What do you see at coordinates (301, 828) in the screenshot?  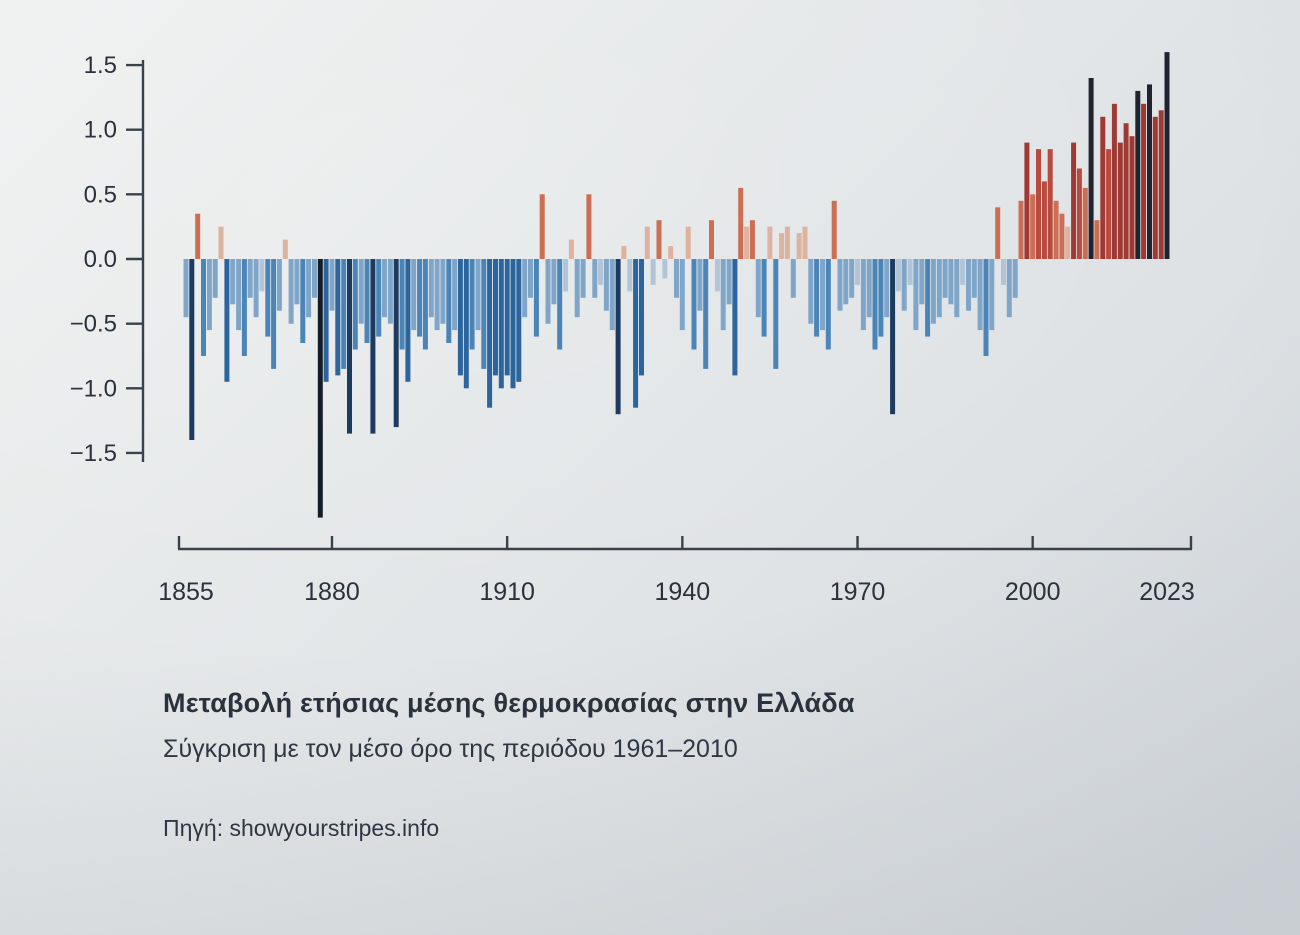 I see `chart-source: Πηγή: showyourstripes.info` at bounding box center [301, 828].